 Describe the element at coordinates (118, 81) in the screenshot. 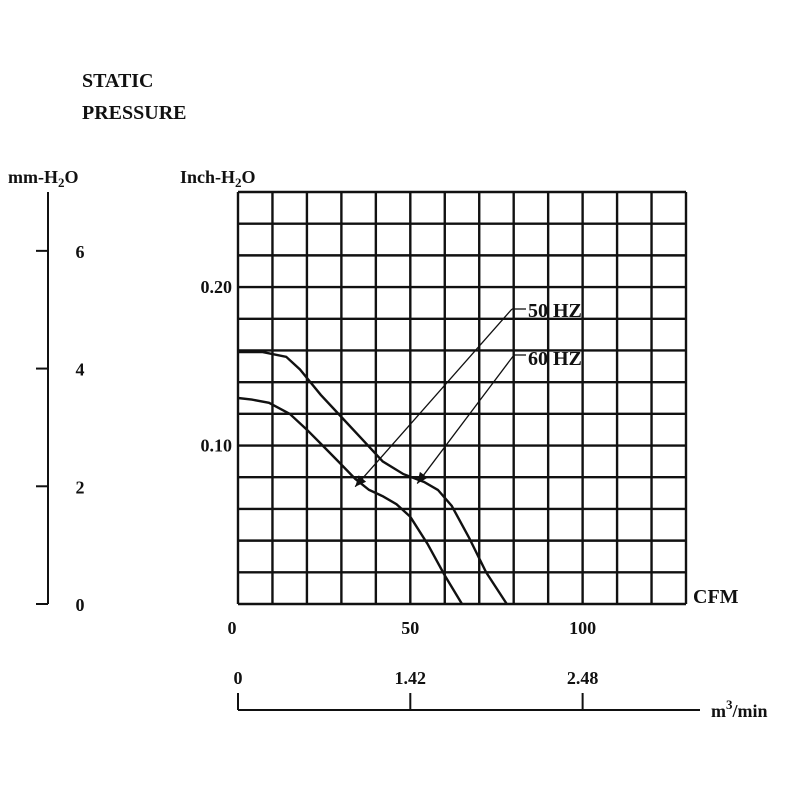

I see `chart-title-line1: STATIC` at that location.